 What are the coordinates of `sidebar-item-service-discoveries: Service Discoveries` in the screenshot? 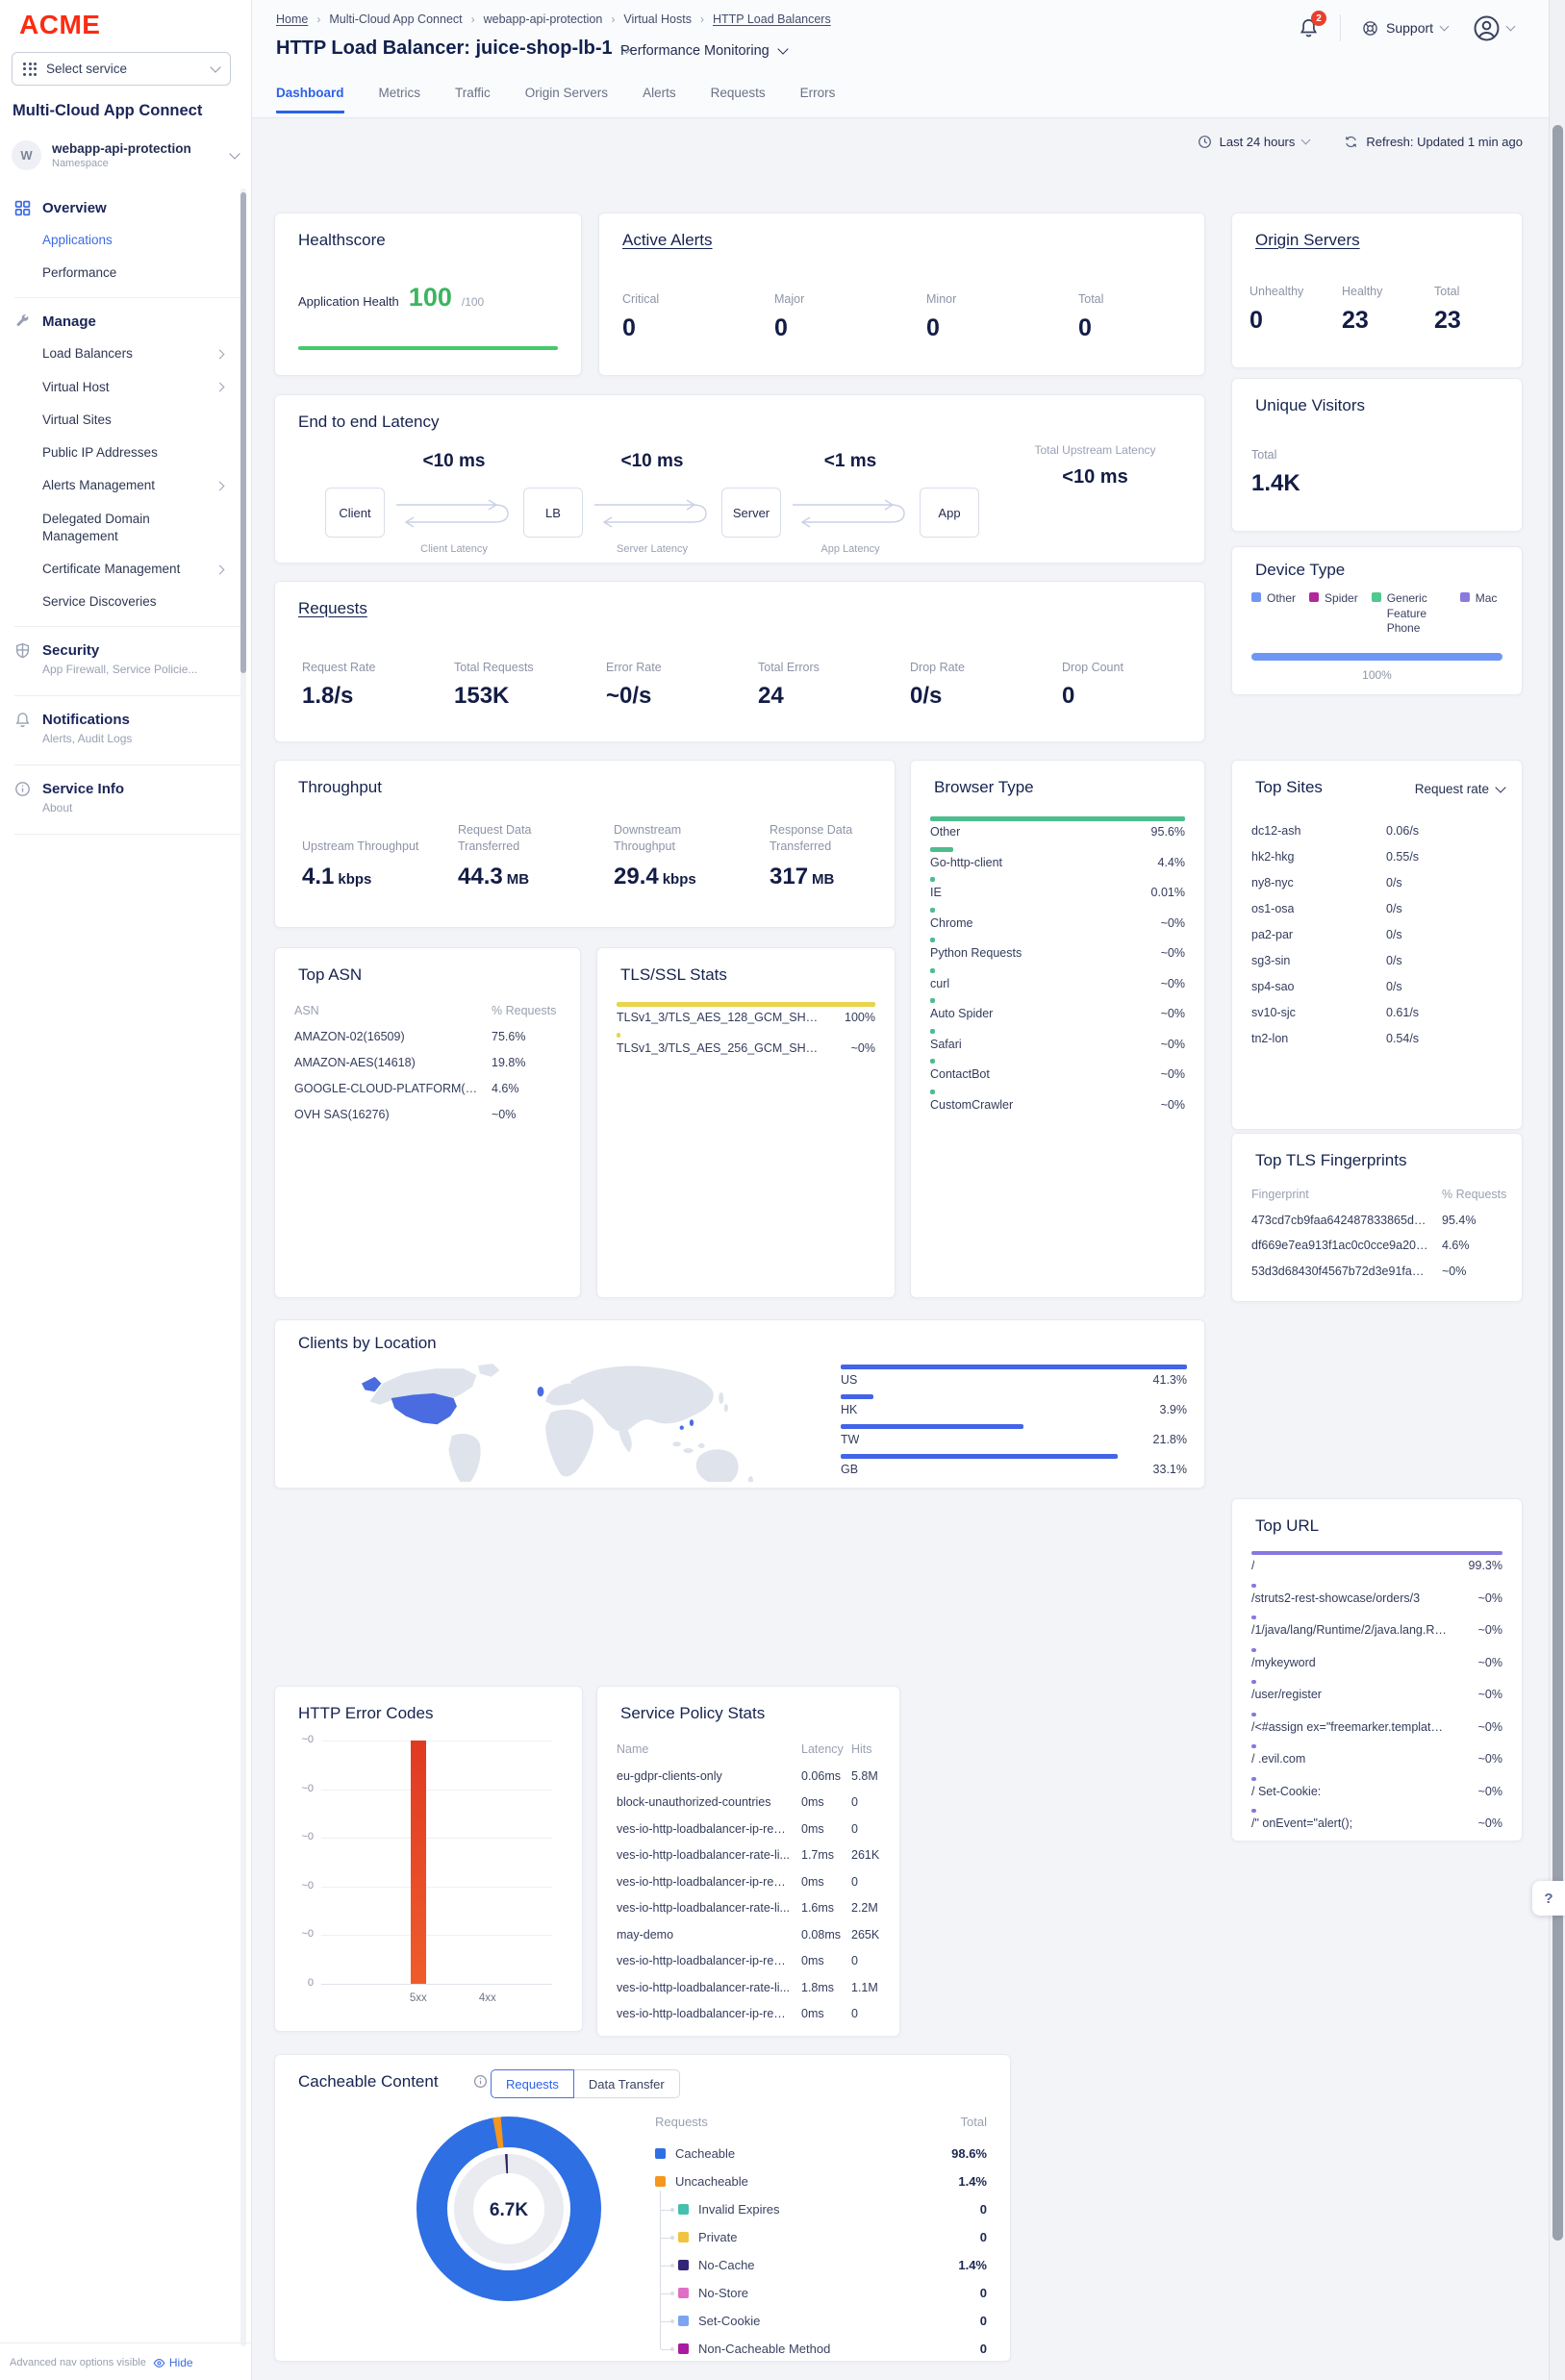 It's located at (120, 602).